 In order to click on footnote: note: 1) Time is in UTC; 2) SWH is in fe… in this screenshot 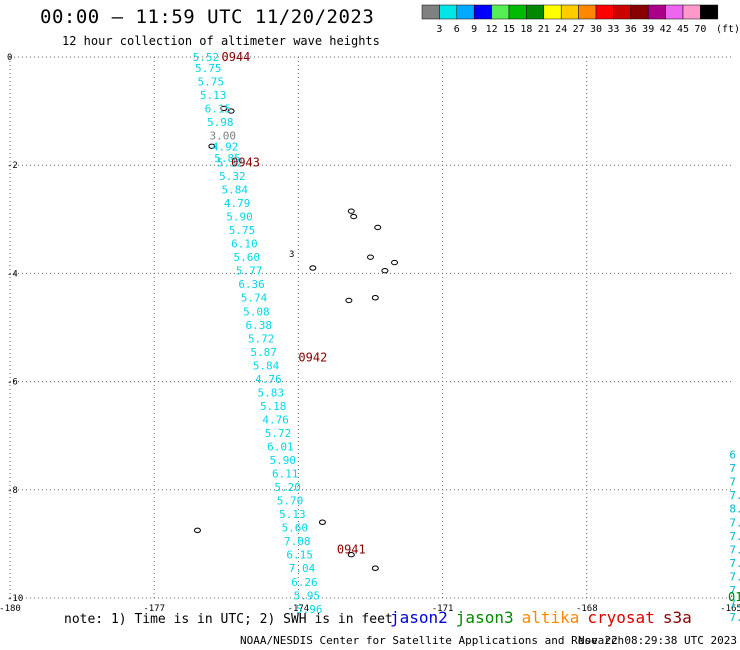, I will do `click(228, 619)`.